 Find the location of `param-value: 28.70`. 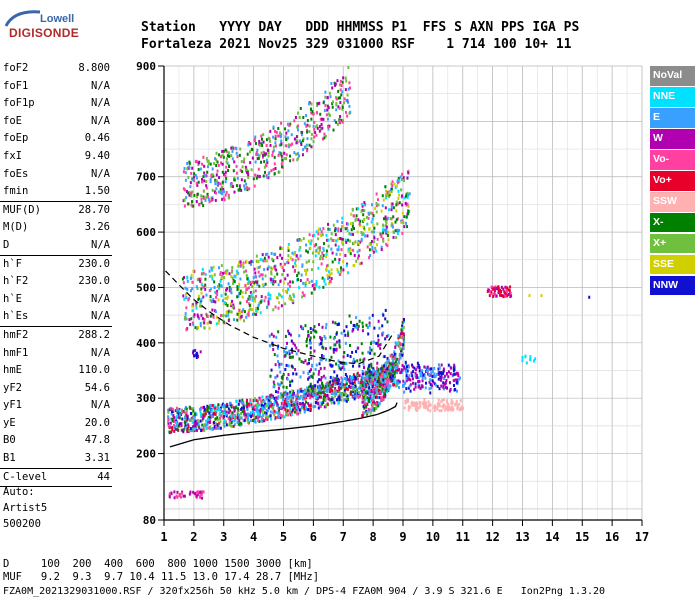

param-value: 28.70 is located at coordinates (94, 209).